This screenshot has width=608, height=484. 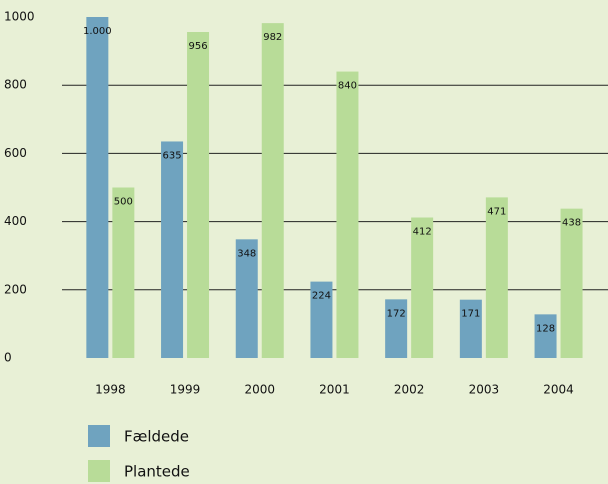 What do you see at coordinates (8, 358) in the screenshot?
I see `y-tick-label: 0` at bounding box center [8, 358].